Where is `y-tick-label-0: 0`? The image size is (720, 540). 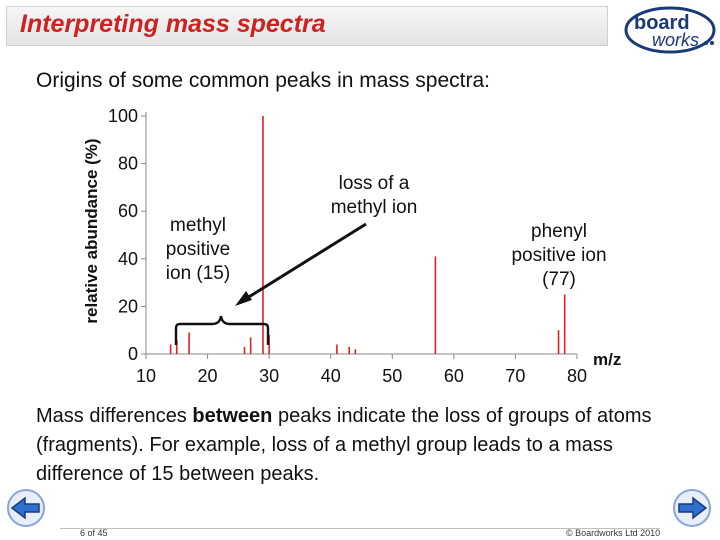 y-tick-label-0: 0 is located at coordinates (133, 354).